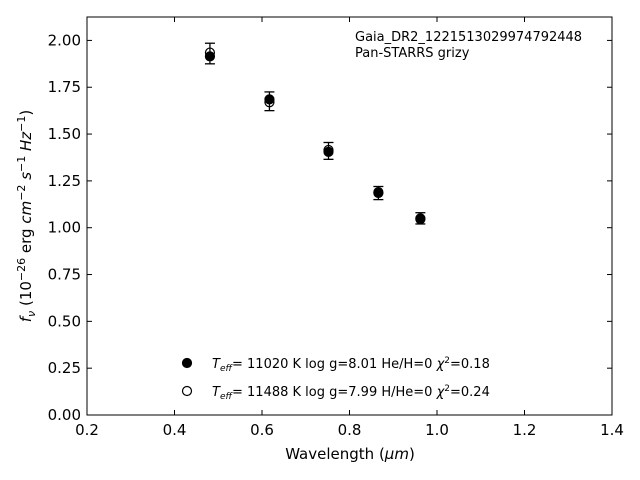 The width and height of the screenshot is (640, 480). Describe the element at coordinates (26, 296) in the screenshot. I see `ylabel-part: (10` at that location.